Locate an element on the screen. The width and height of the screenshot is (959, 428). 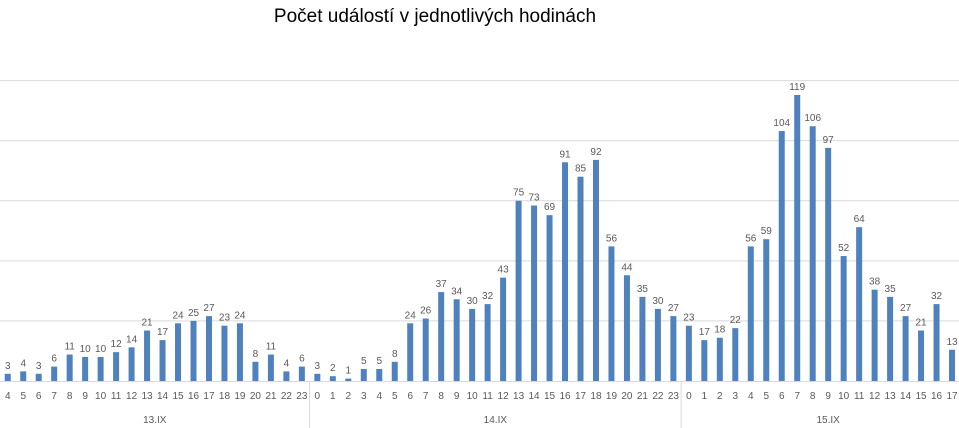
x-tick-label: 0 is located at coordinates (318, 396).